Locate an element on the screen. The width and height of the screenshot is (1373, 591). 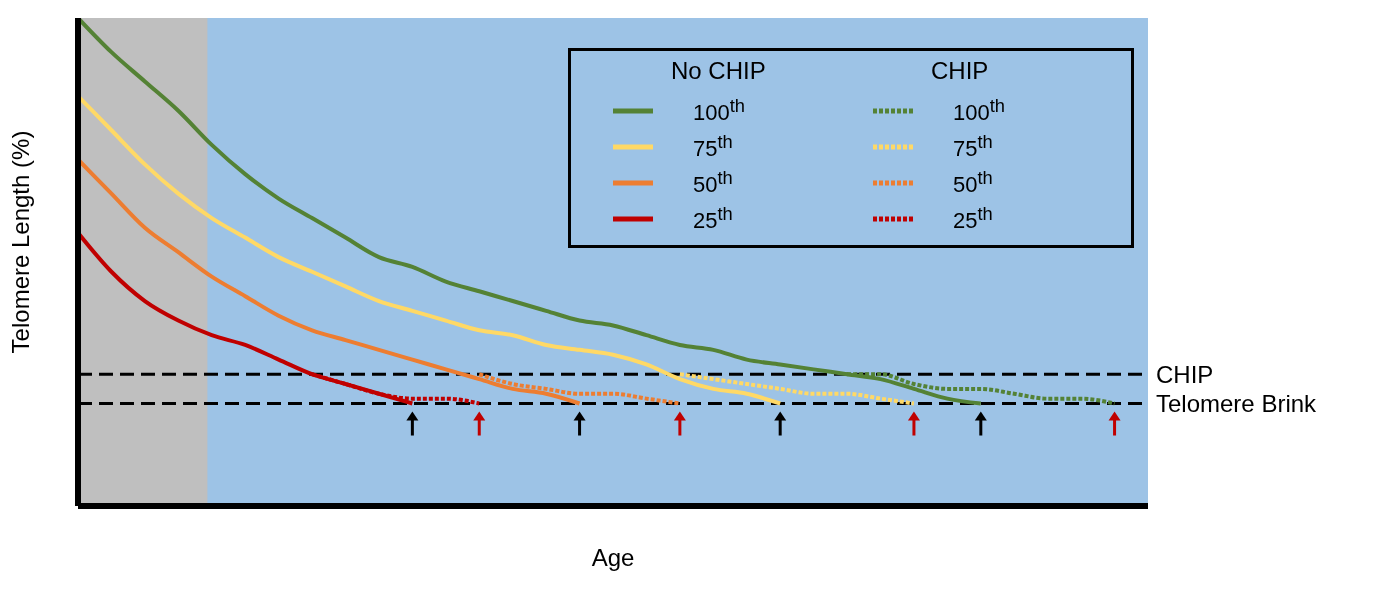
y-axis-title: Telomere Length (%) is located at coordinates (20, 242).